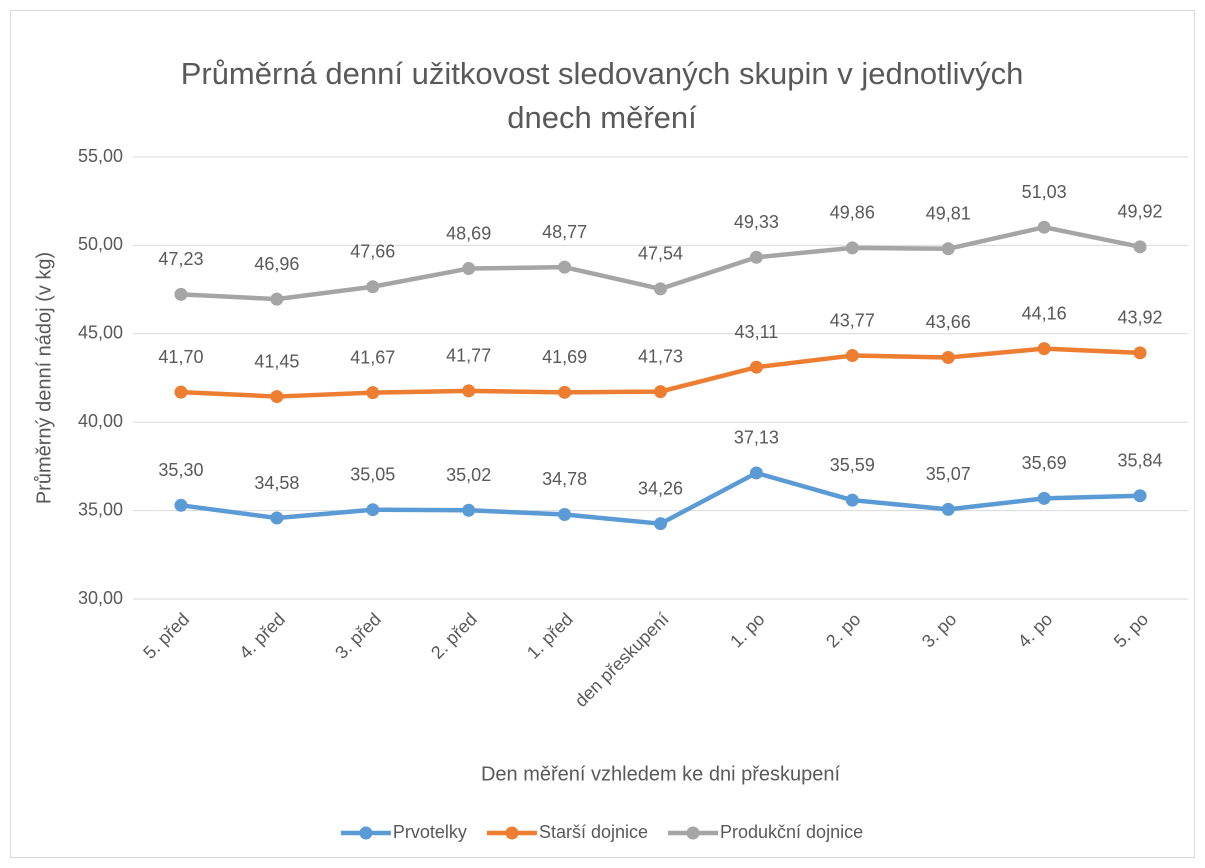 The image size is (1205, 868). Describe the element at coordinates (1140, 460) in the screenshot. I see `data-label: 35,84` at that location.